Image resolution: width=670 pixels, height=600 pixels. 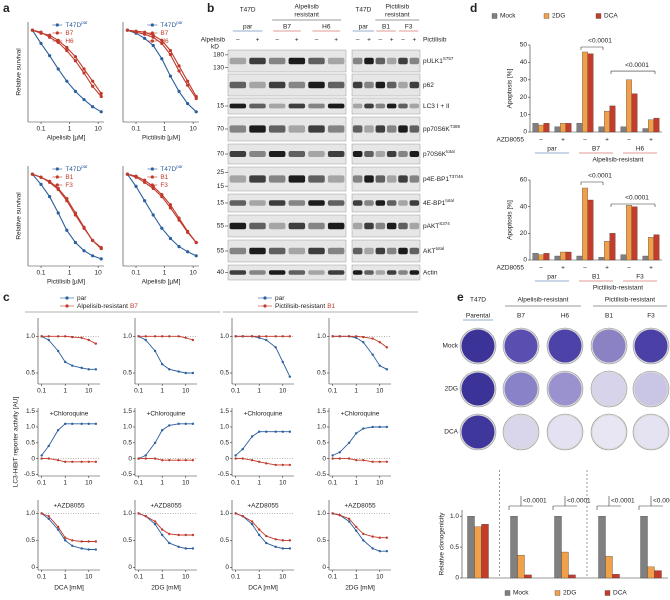 I want to click on x-axis-label: Alpelisib [µM], so click(x=66, y=138).